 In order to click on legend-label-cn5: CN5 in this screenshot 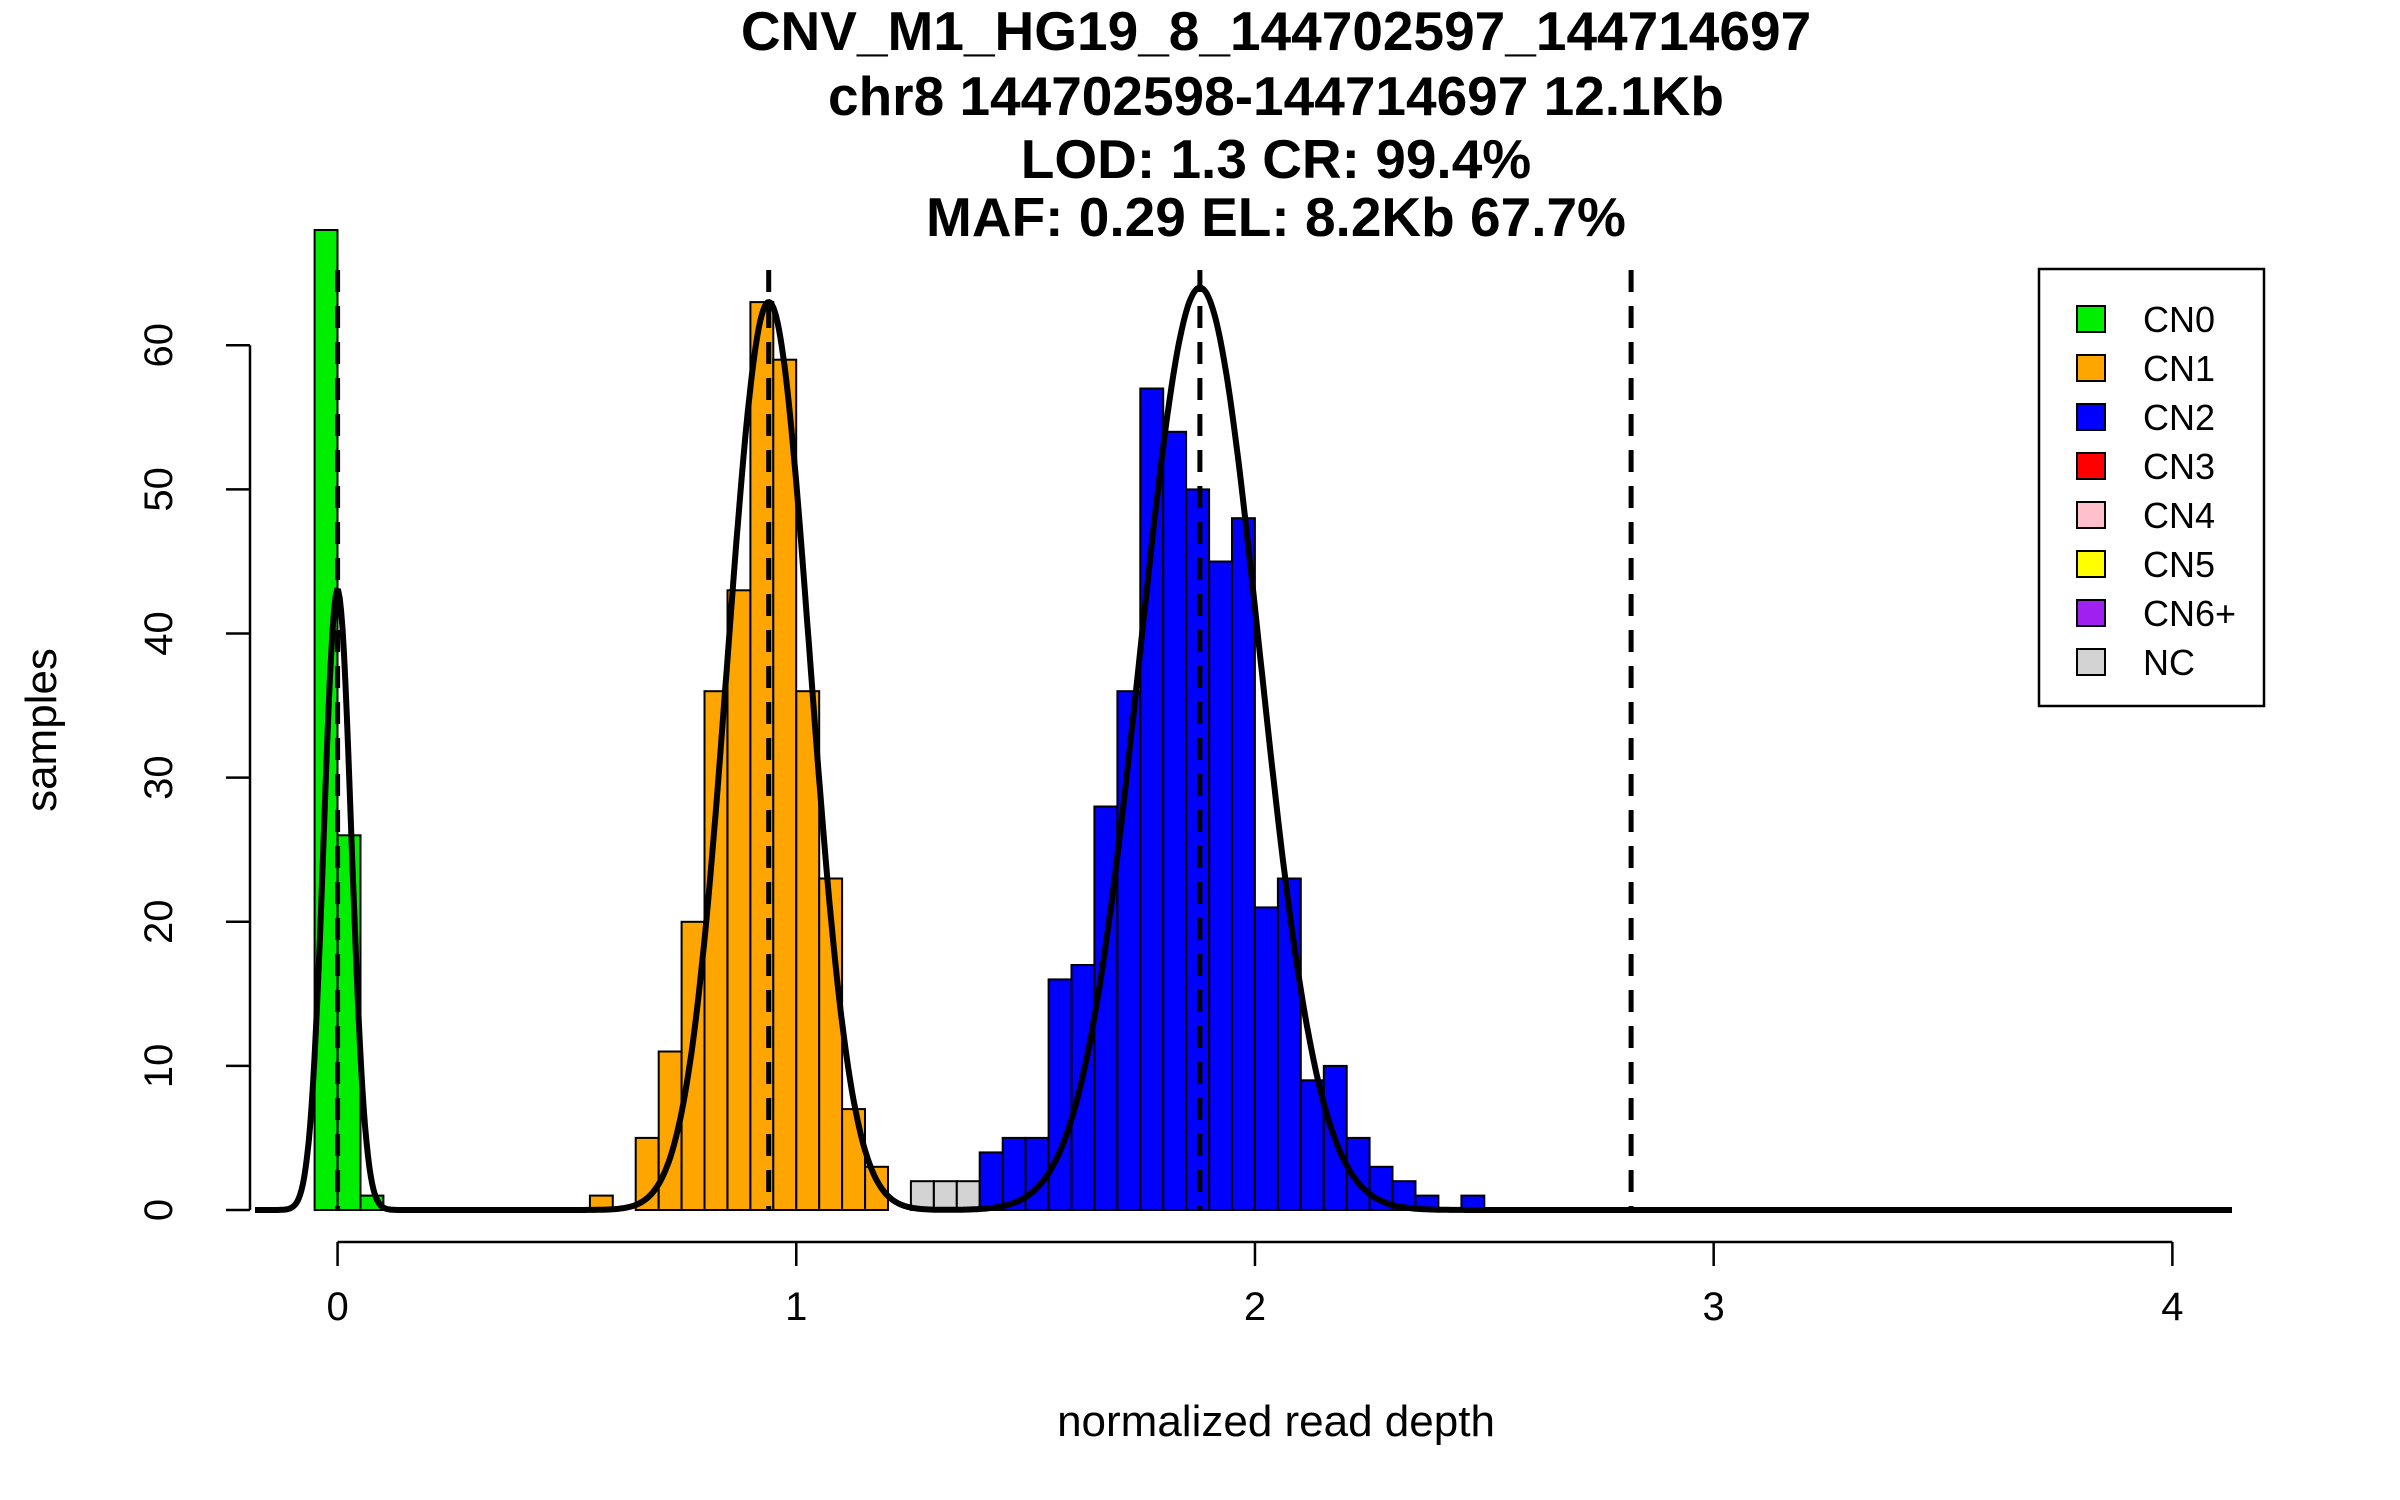, I will do `click(2179, 564)`.